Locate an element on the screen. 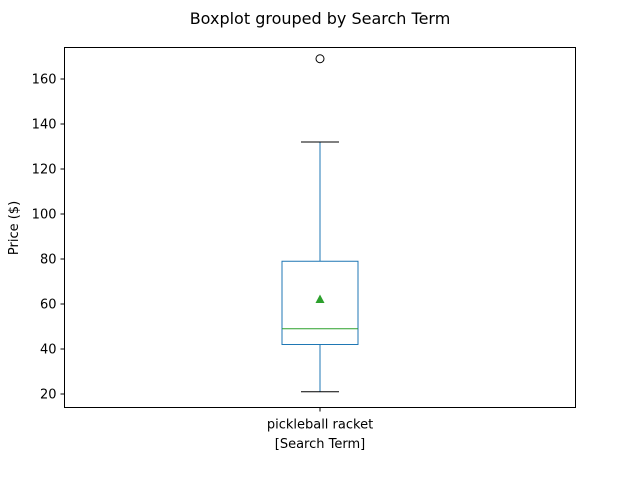  y-axis: 20 40 60 80 100 120 140 160 is located at coordinates (48, 238).